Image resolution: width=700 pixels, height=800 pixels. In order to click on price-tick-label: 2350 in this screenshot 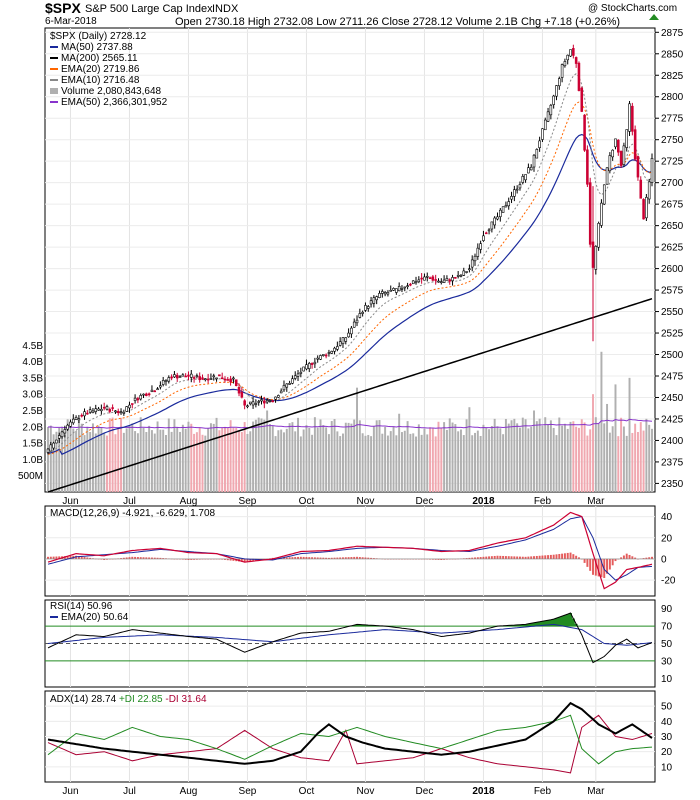, I will do `click(672, 484)`.